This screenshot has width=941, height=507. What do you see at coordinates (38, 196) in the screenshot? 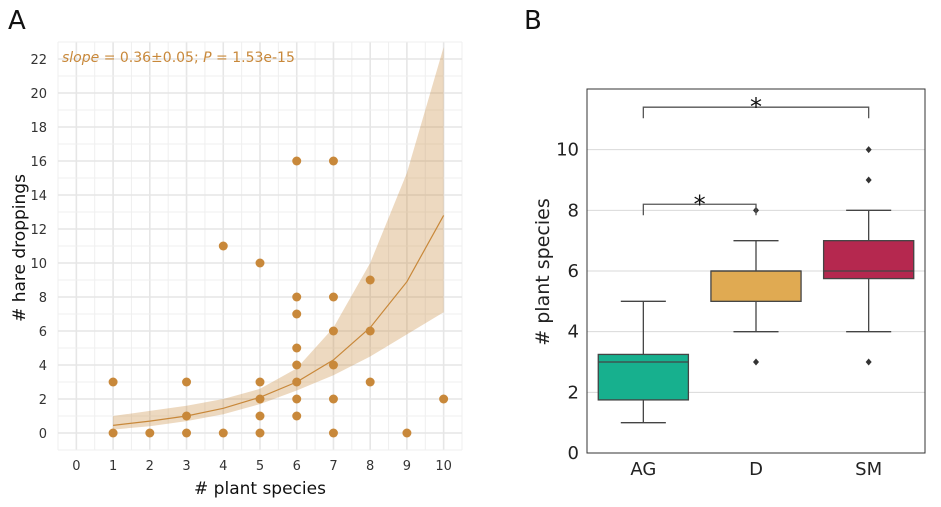
I see `y-tick-label: 14` at bounding box center [38, 196].